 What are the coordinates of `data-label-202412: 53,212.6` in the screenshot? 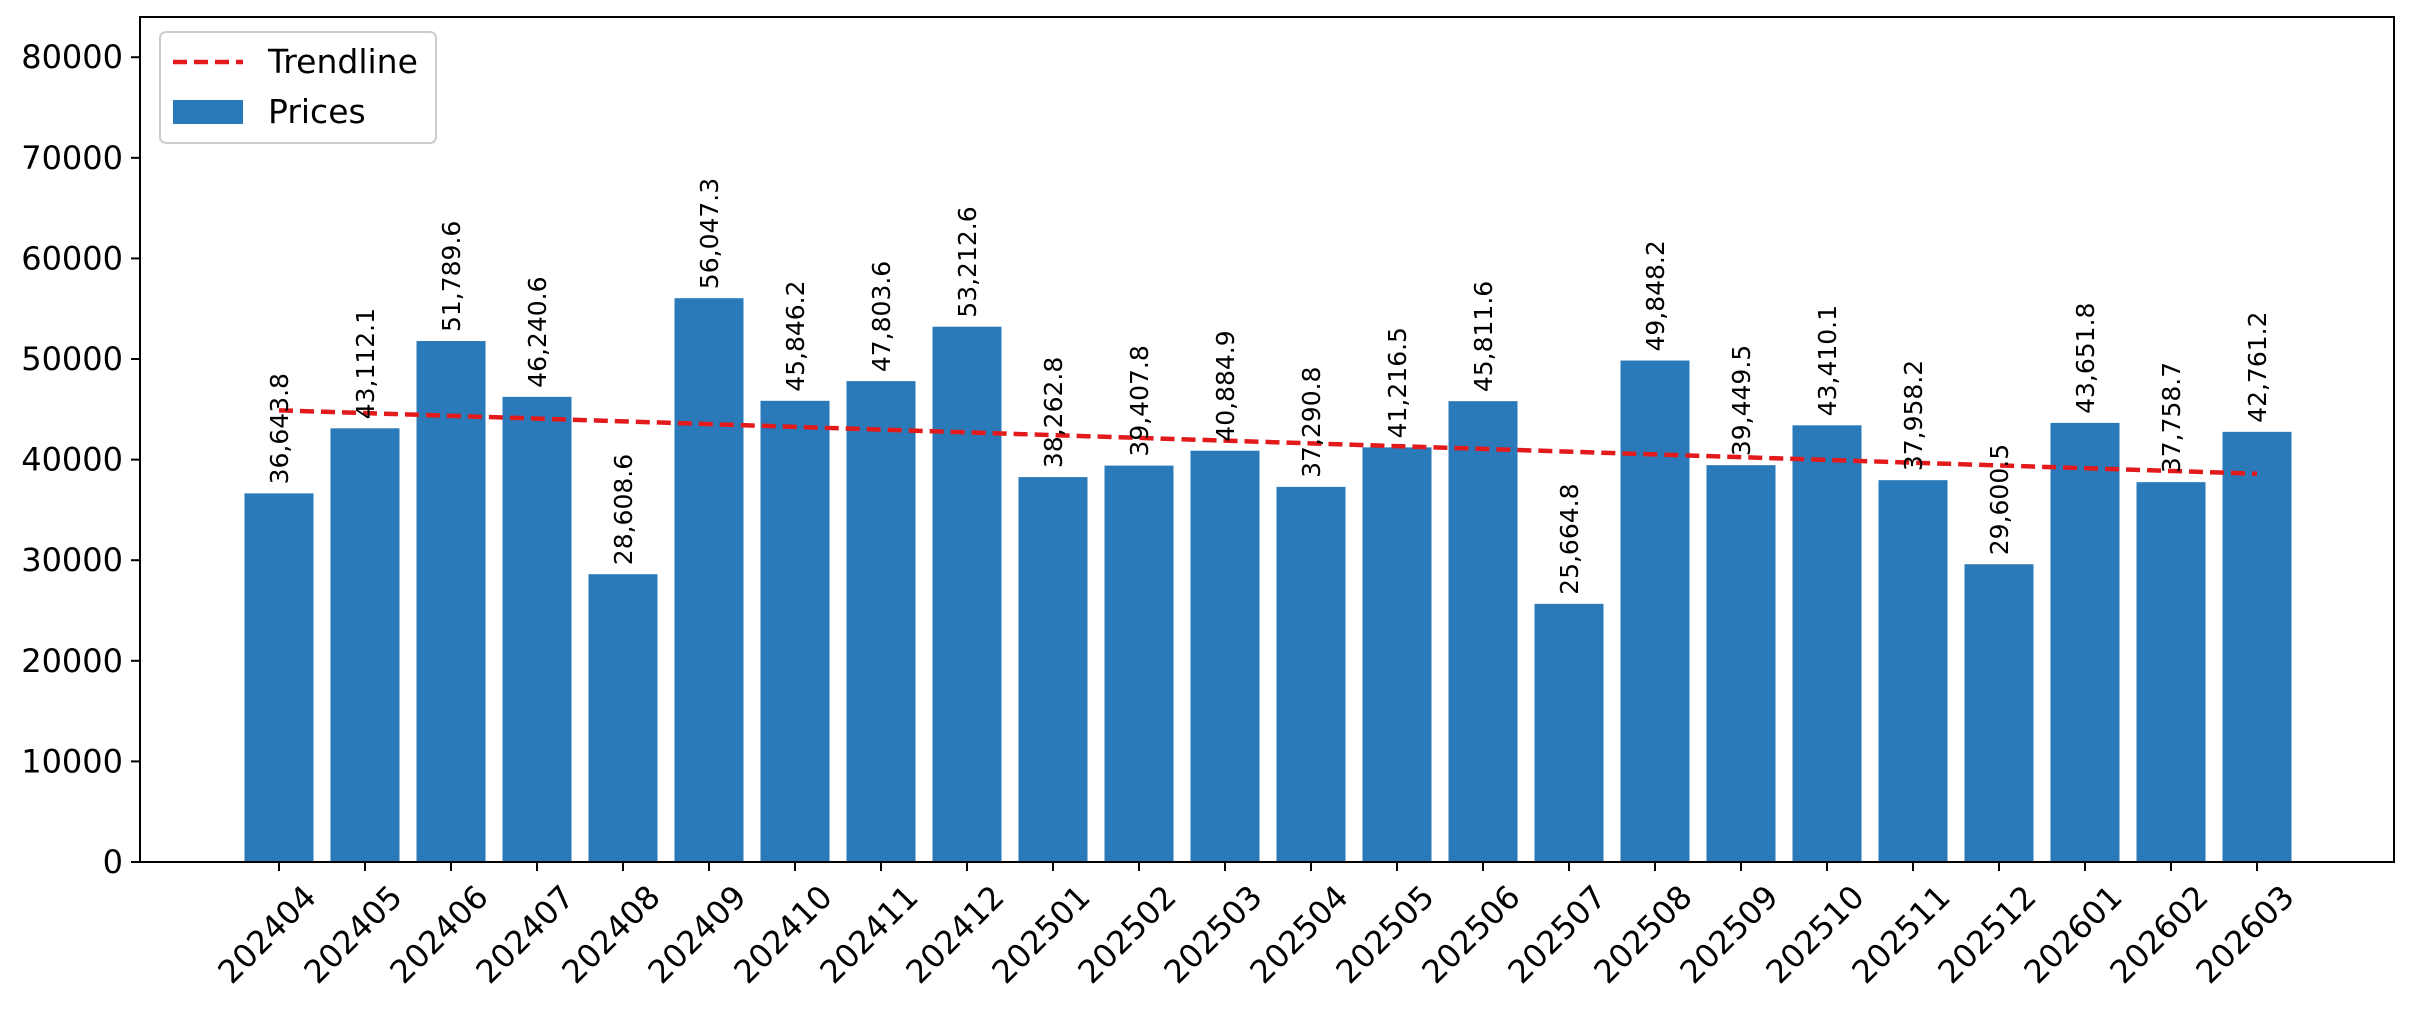 It's located at (967, 261).